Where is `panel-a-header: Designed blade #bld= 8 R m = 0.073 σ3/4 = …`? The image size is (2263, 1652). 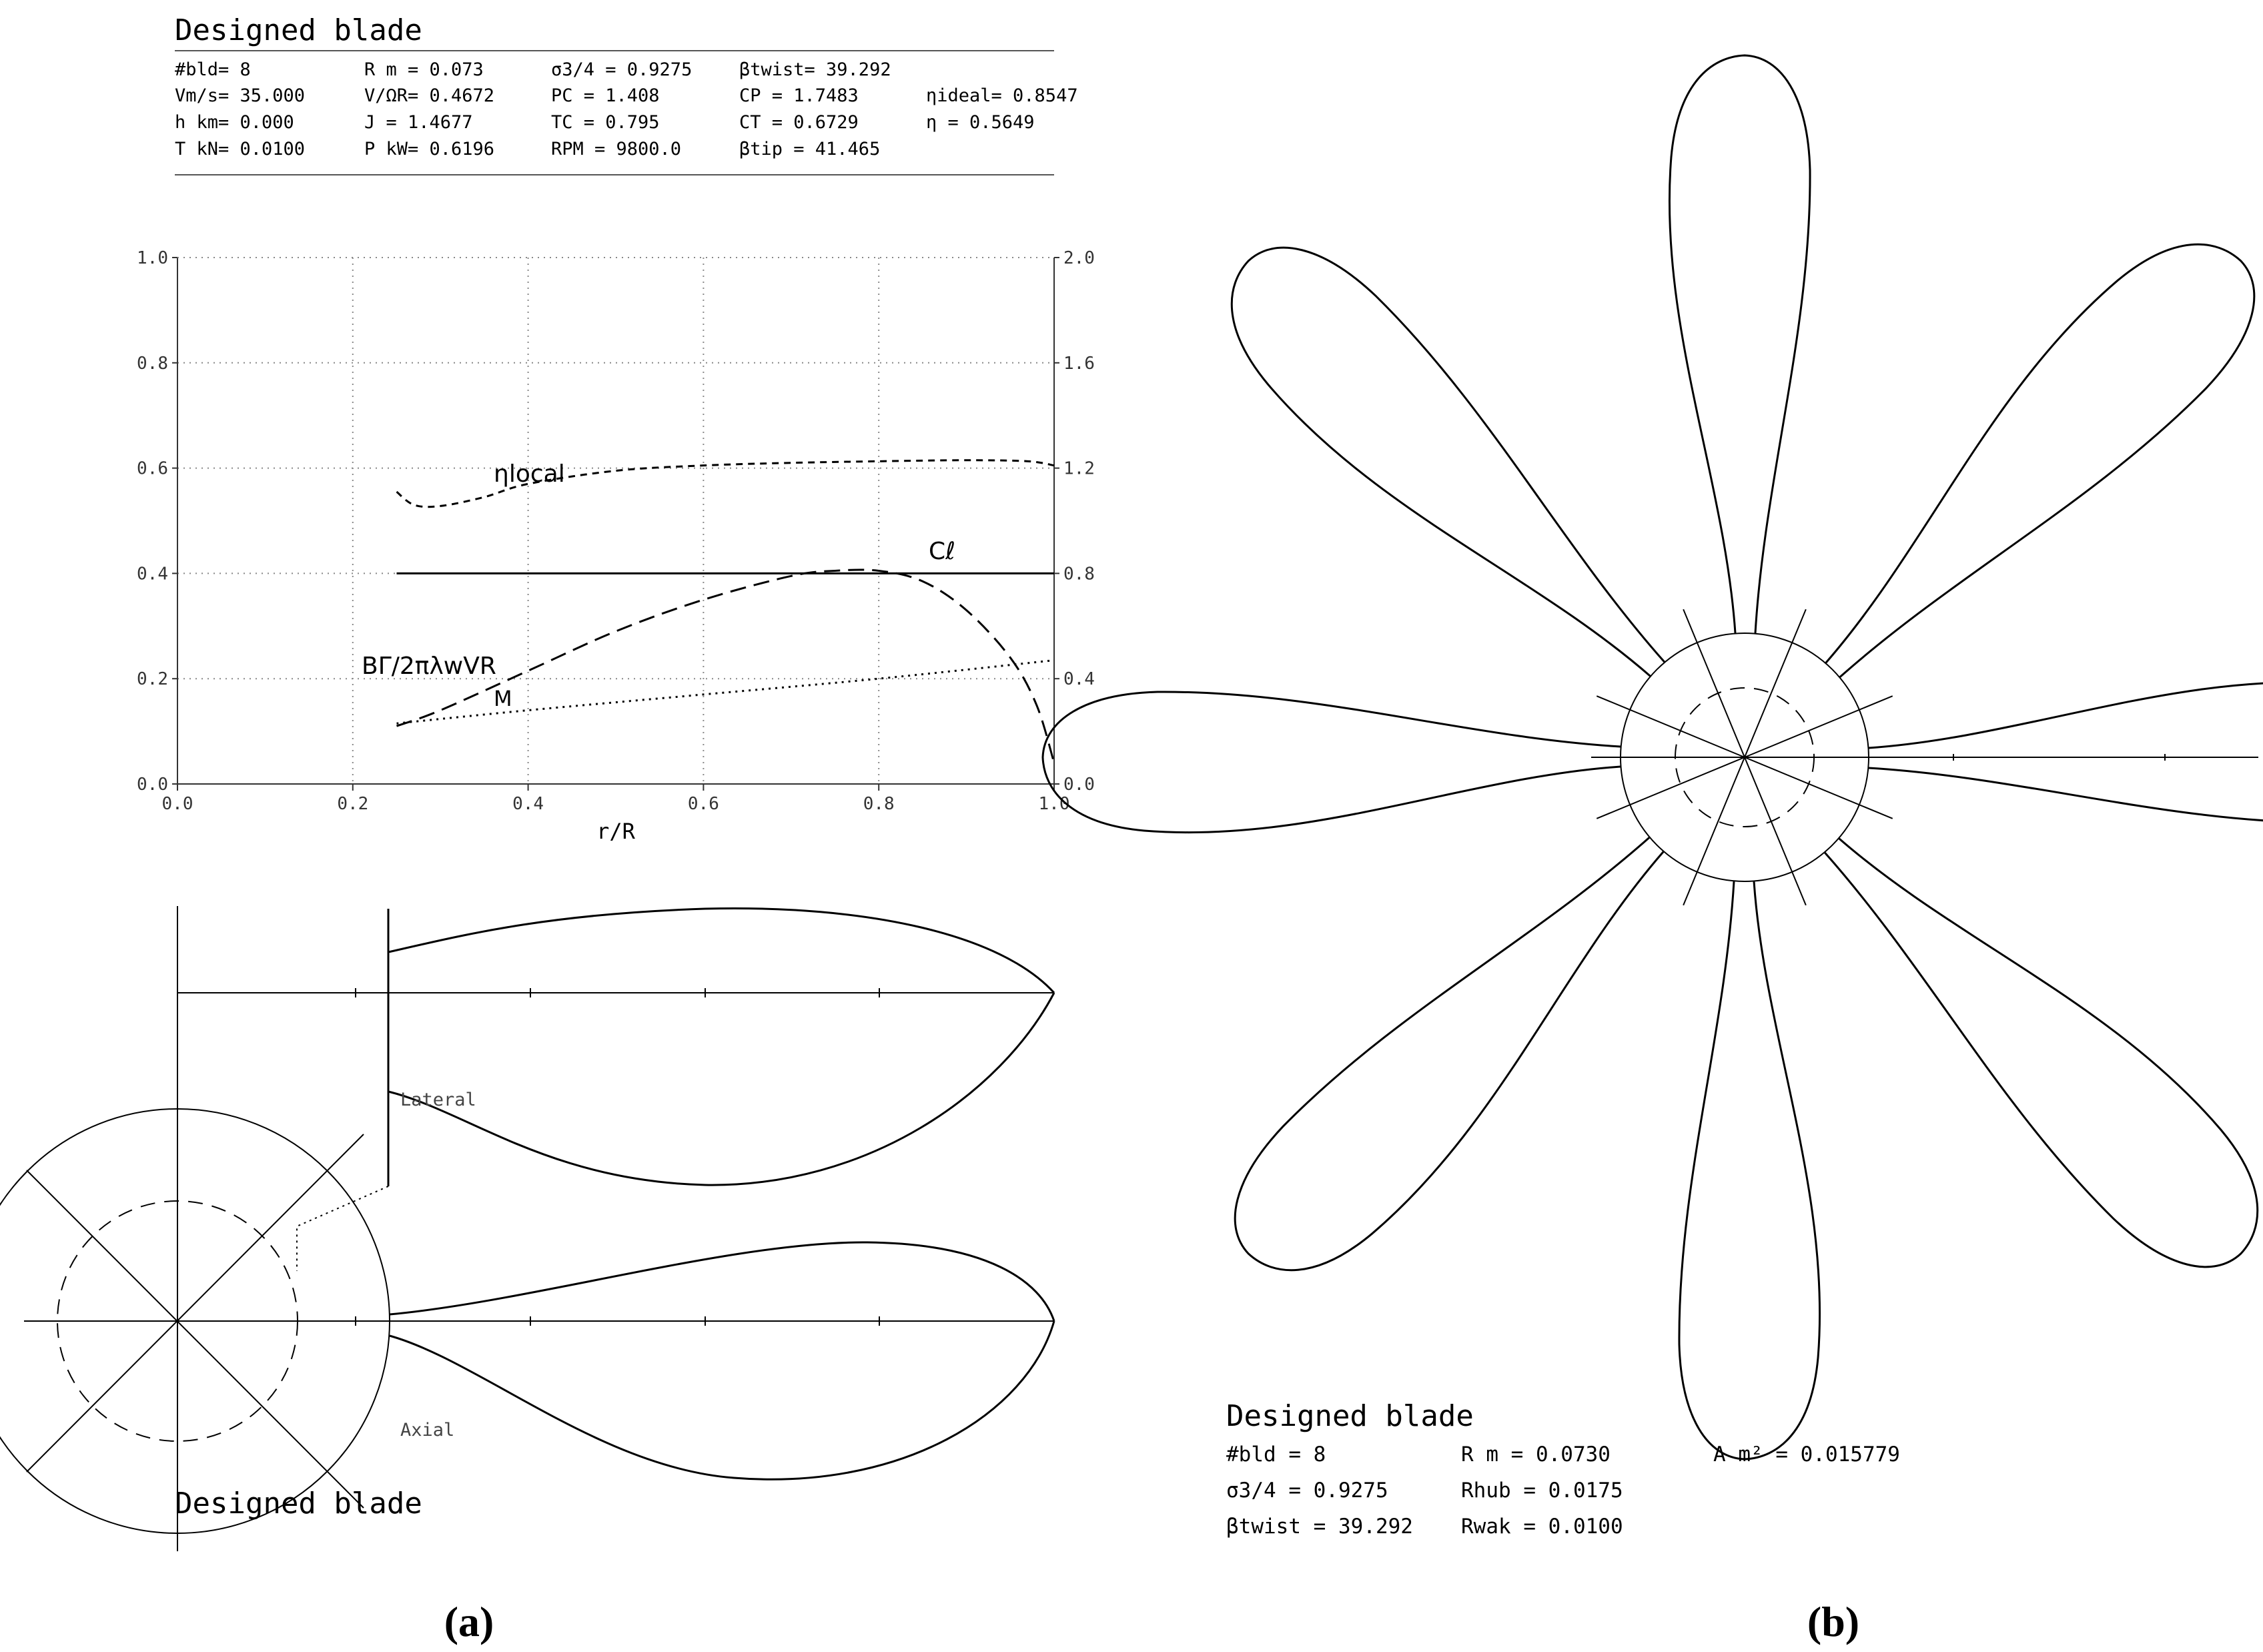 panel-a-header: Designed blade #bld= 8 R m = 0.073 σ3/4 = … is located at coordinates (626, 94).